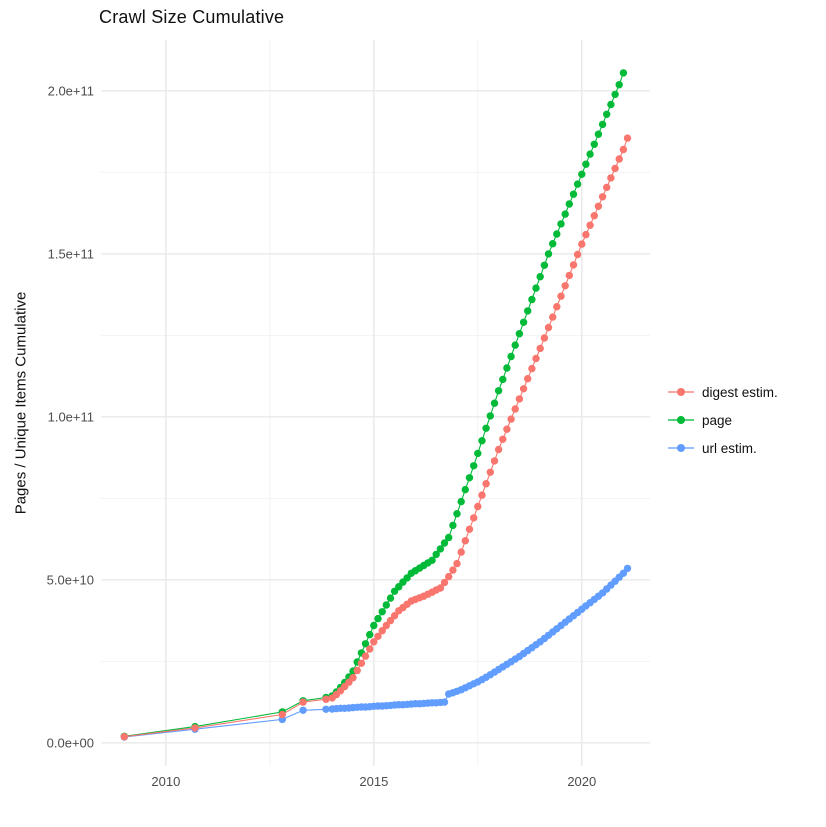 Image resolution: width=826 pixels, height=827 pixels. What do you see at coordinates (376, 653) in the screenshot?
I see `series-line-url-estim` at bounding box center [376, 653].